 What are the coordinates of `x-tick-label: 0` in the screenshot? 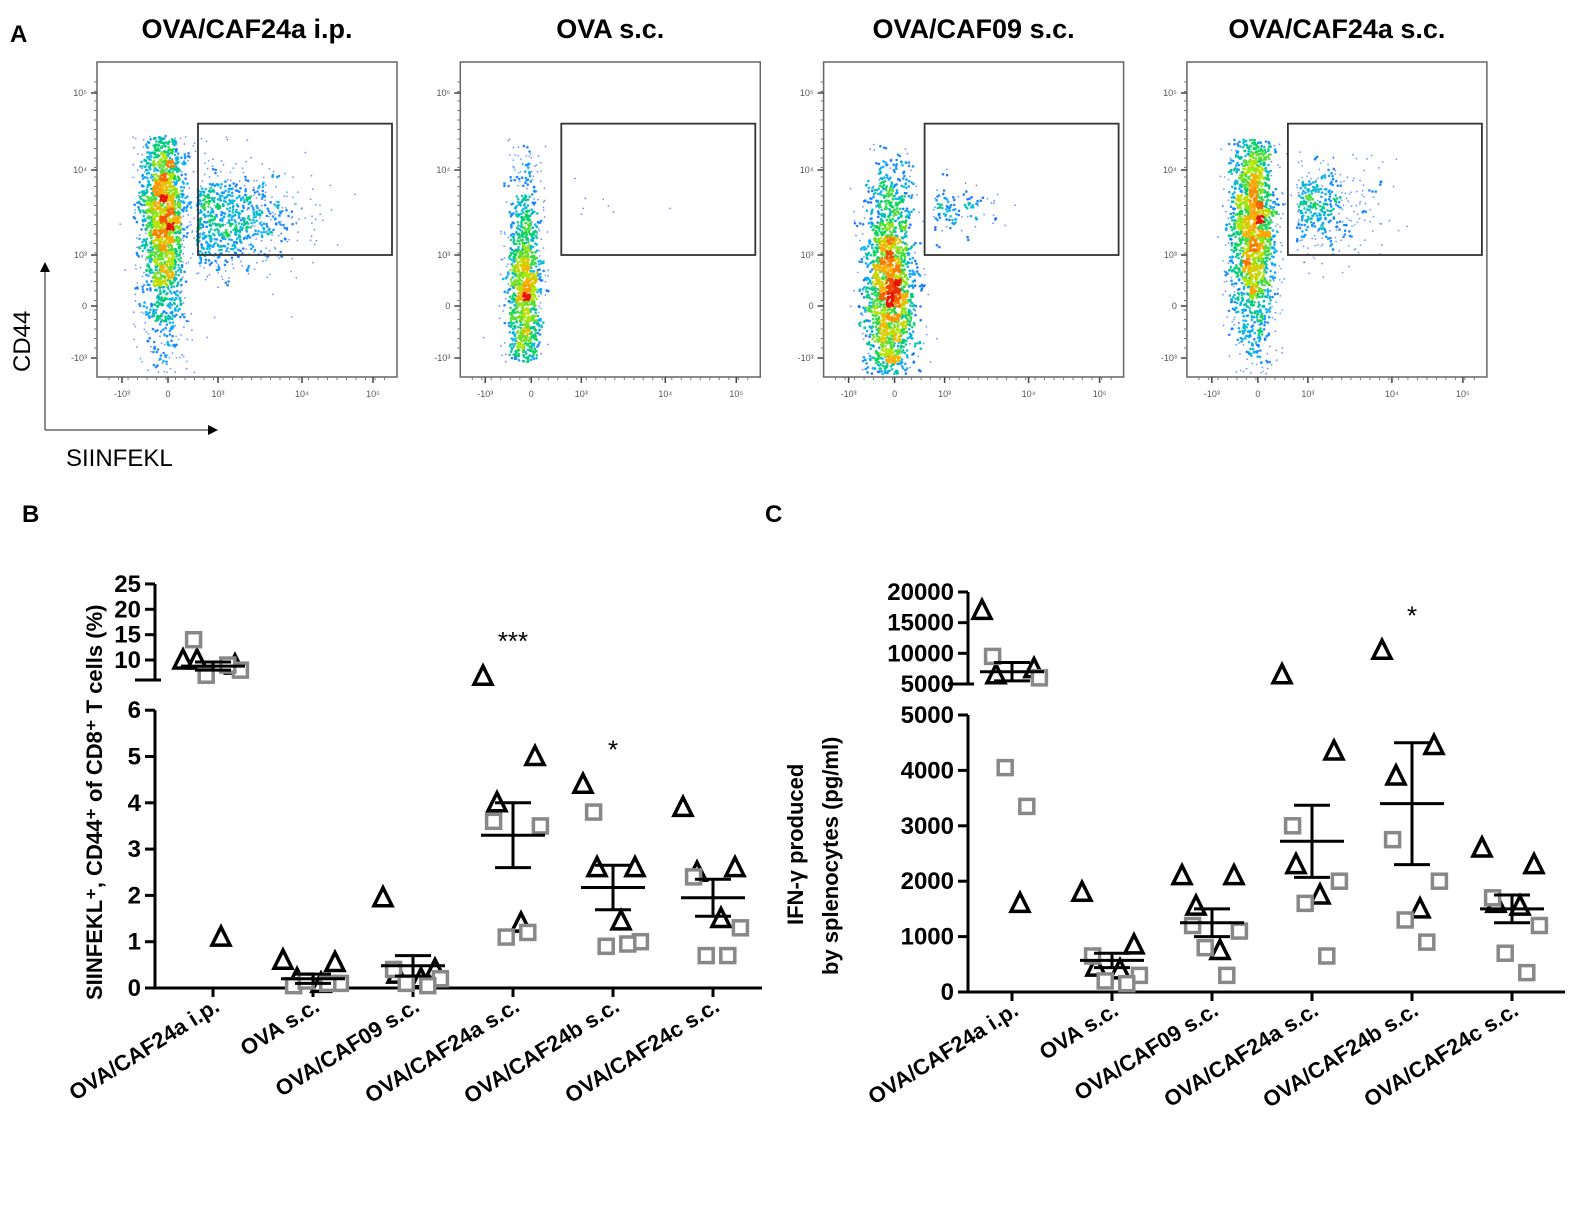 It's located at (531, 394).